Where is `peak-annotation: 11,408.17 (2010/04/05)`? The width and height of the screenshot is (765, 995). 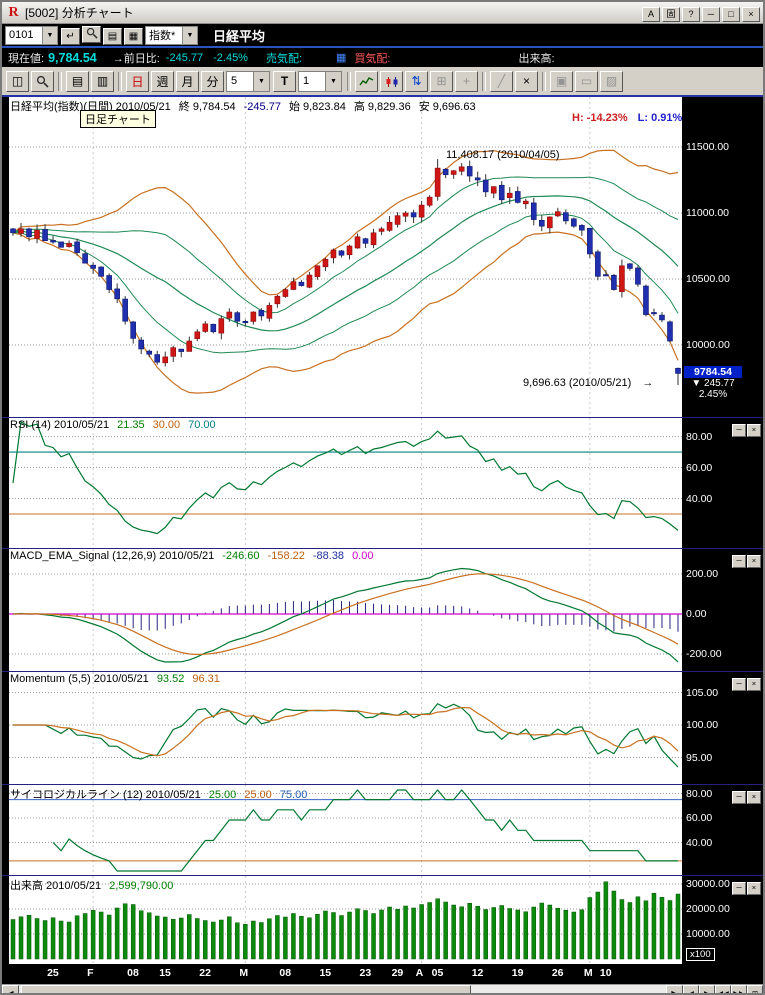
peak-annotation: 11,408.17 (2010/04/05) is located at coordinates (503, 155).